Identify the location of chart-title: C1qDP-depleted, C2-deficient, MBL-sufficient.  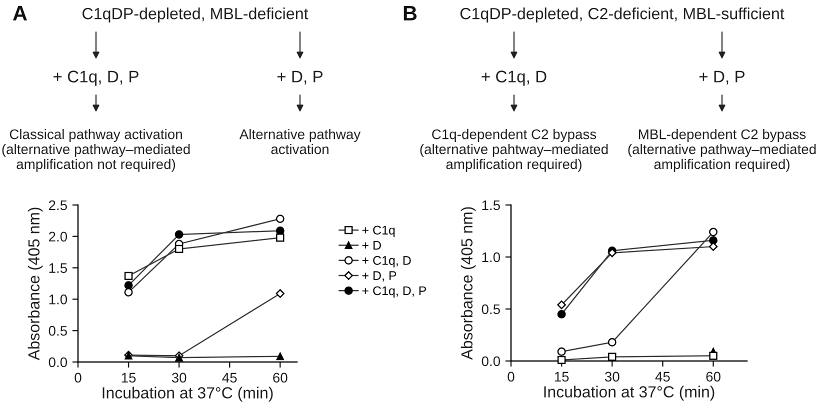
(622, 15).